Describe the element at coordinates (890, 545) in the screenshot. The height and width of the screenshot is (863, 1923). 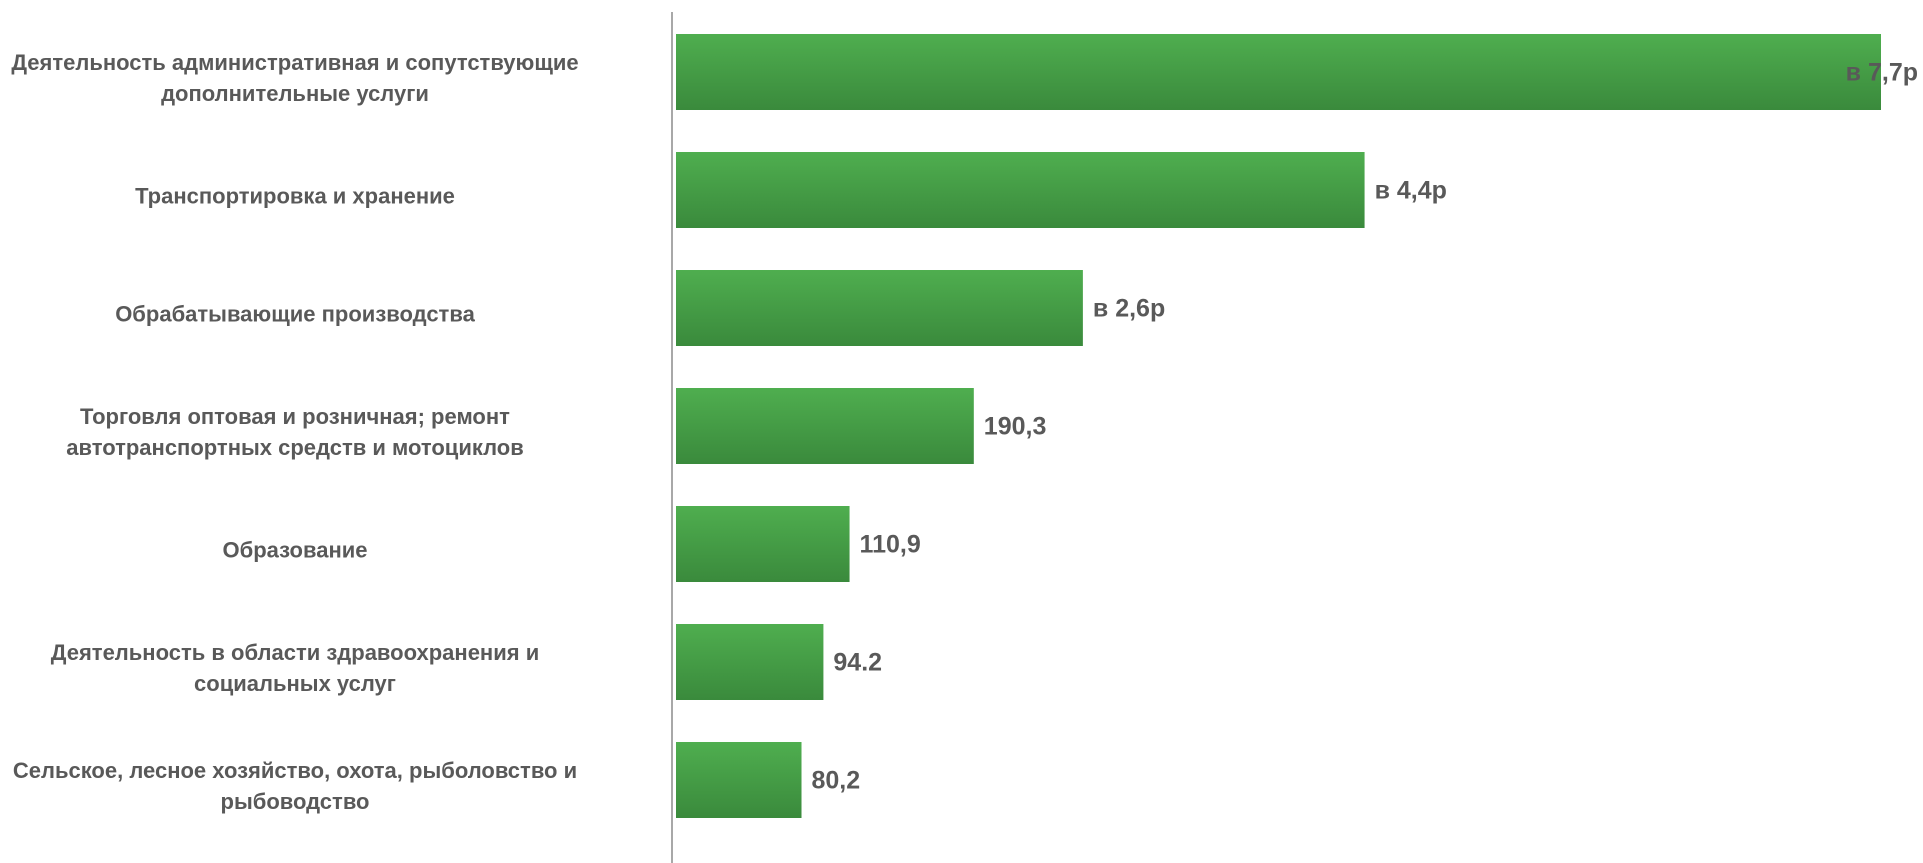
I see `value-label: 110,9` at that location.